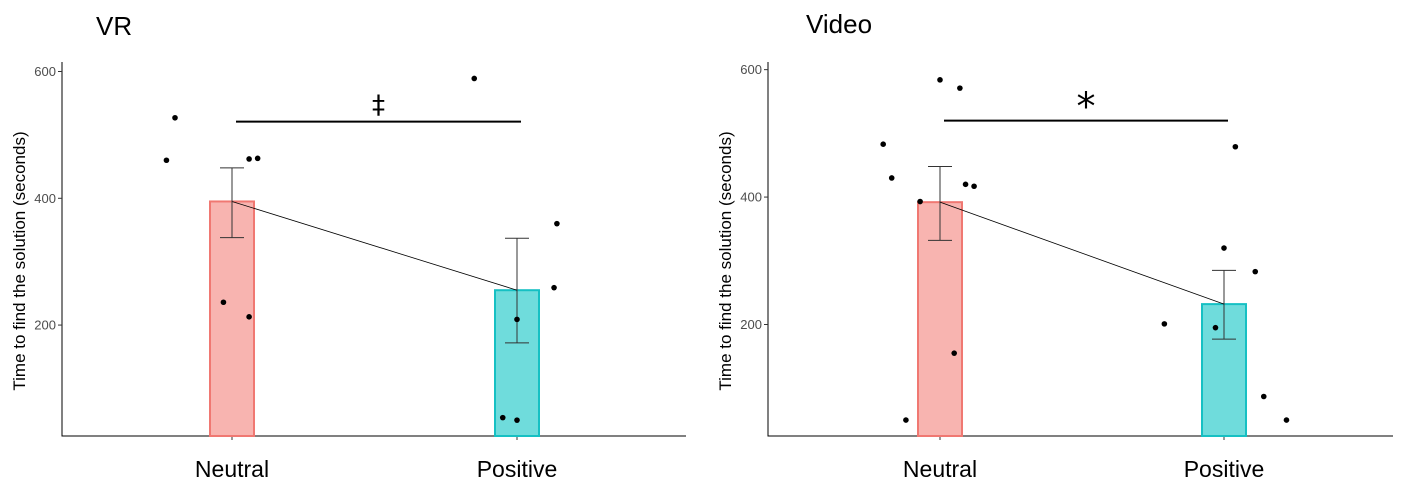 This screenshot has height=487, width=1403. I want to click on chart-title: Video, so click(839, 24).